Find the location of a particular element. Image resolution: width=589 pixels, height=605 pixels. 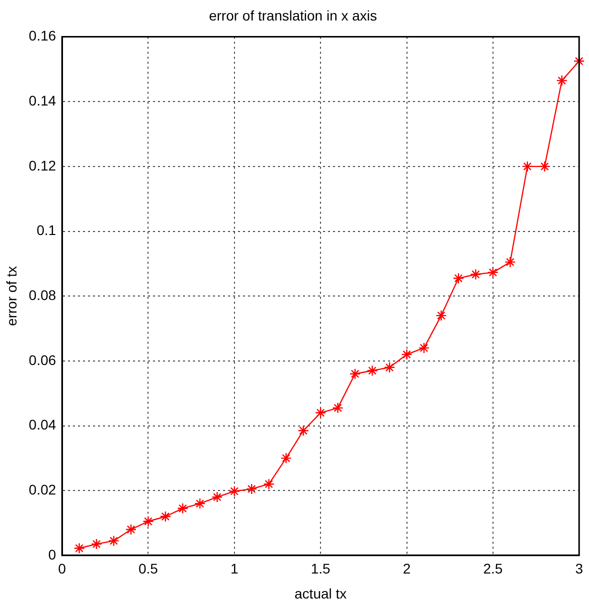

y-tick-label: 0.16 is located at coordinates (42, 36).